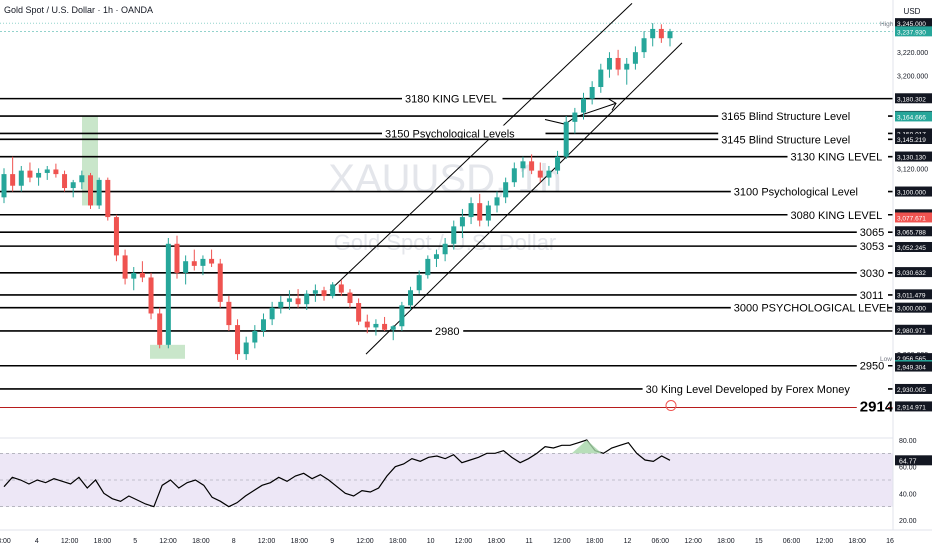 Image resolution: width=932 pixels, height=550 pixels. I want to click on support-zone-box, so click(167, 351).